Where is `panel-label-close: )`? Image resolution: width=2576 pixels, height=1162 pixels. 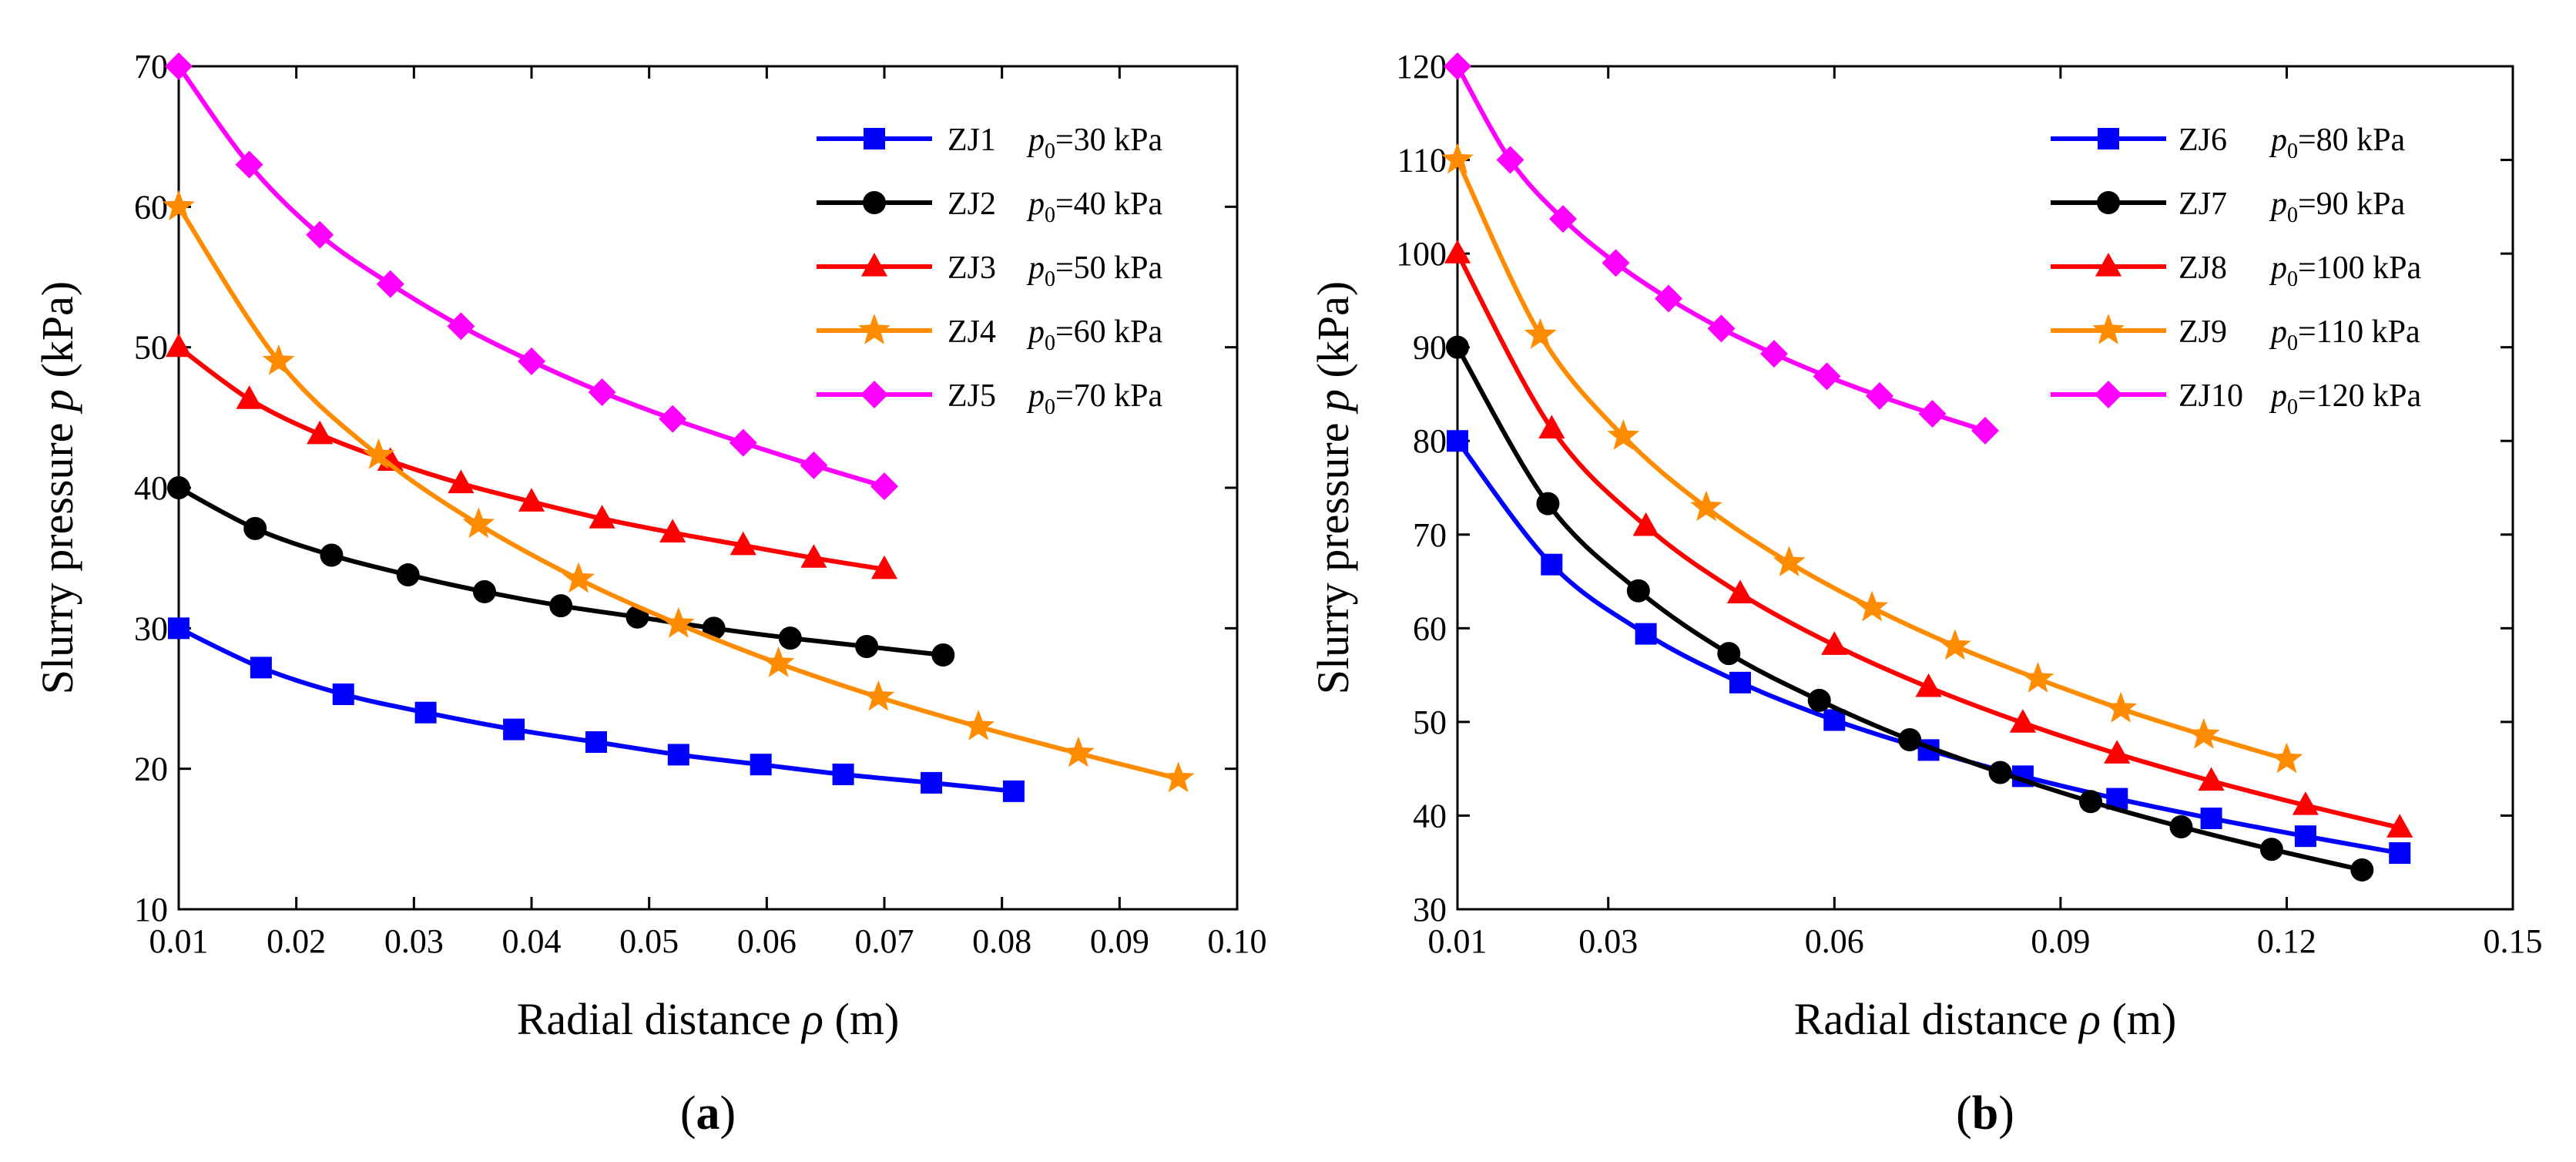 panel-label-close: ) is located at coordinates (728, 1113).